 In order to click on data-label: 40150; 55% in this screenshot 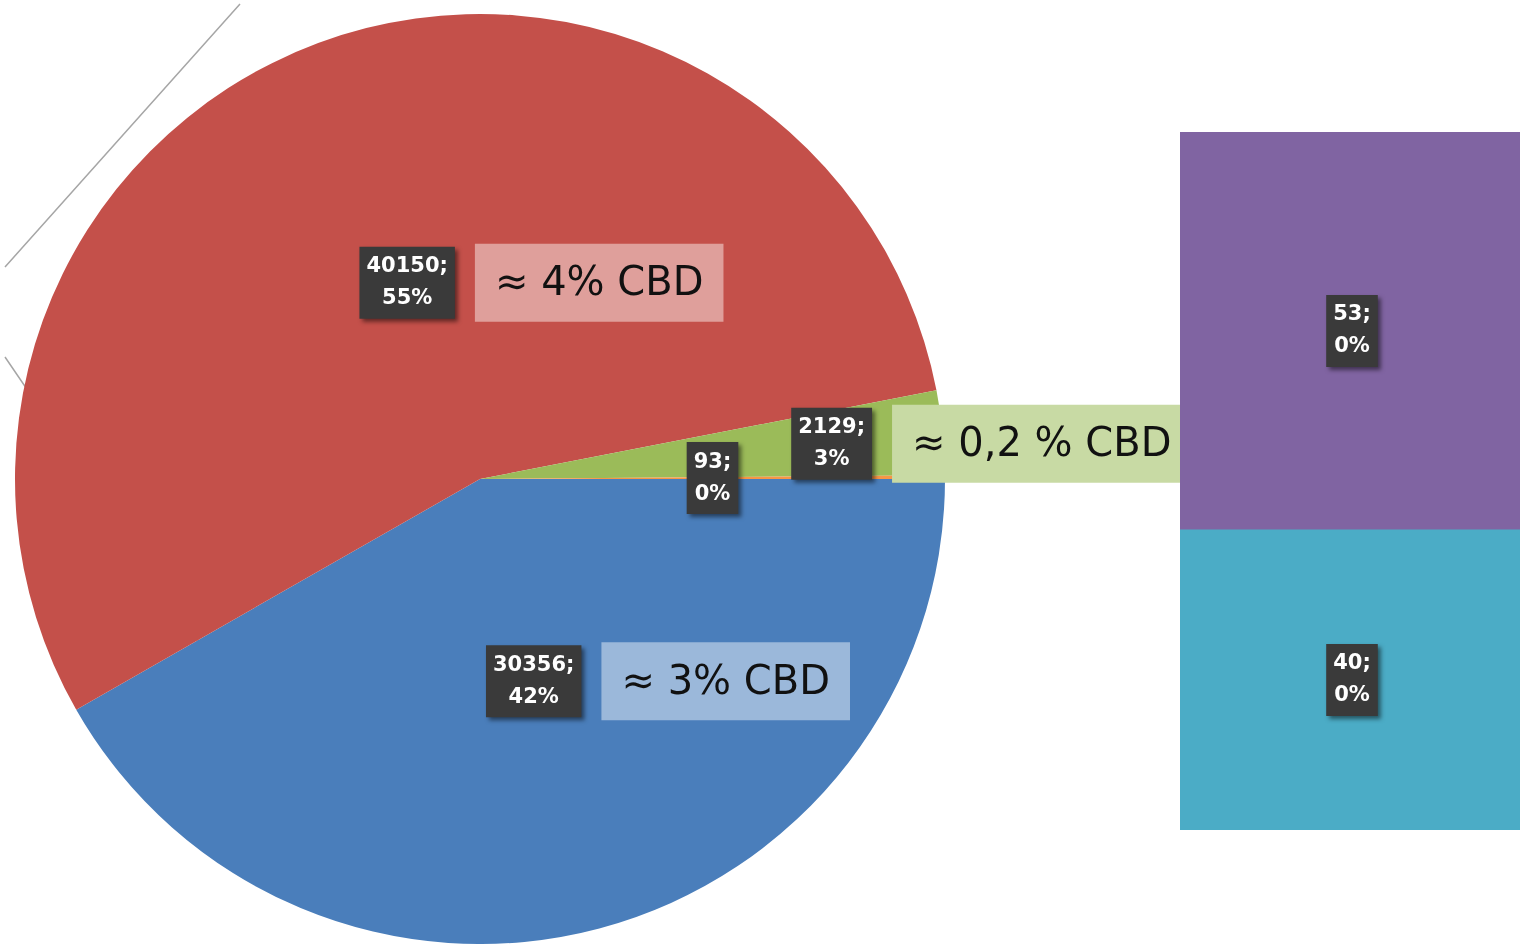, I will do `click(407, 281)`.